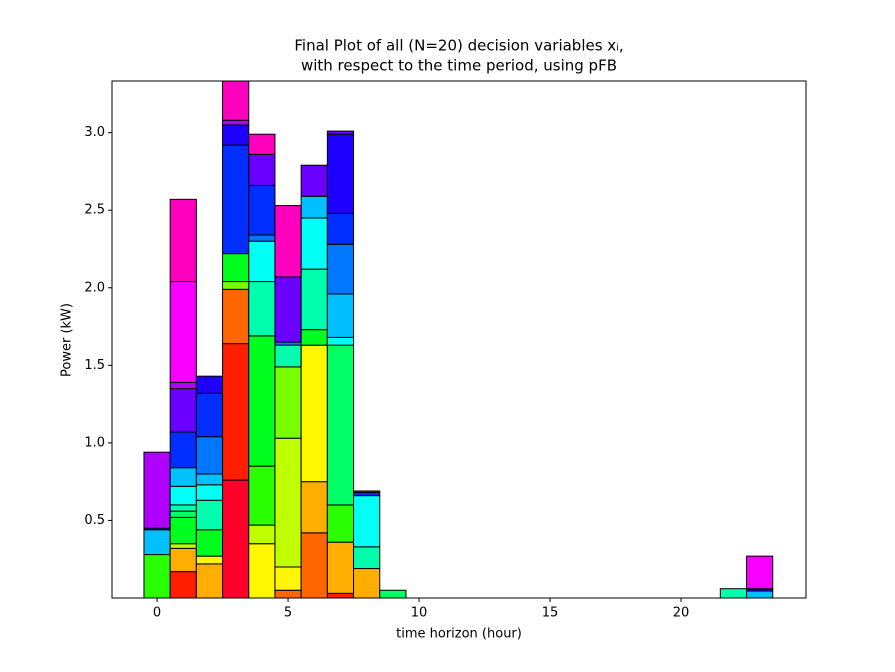 This screenshot has width=895, height=672. Describe the element at coordinates (94, 210) in the screenshot. I see `y-tick-label: 2.5` at that location.